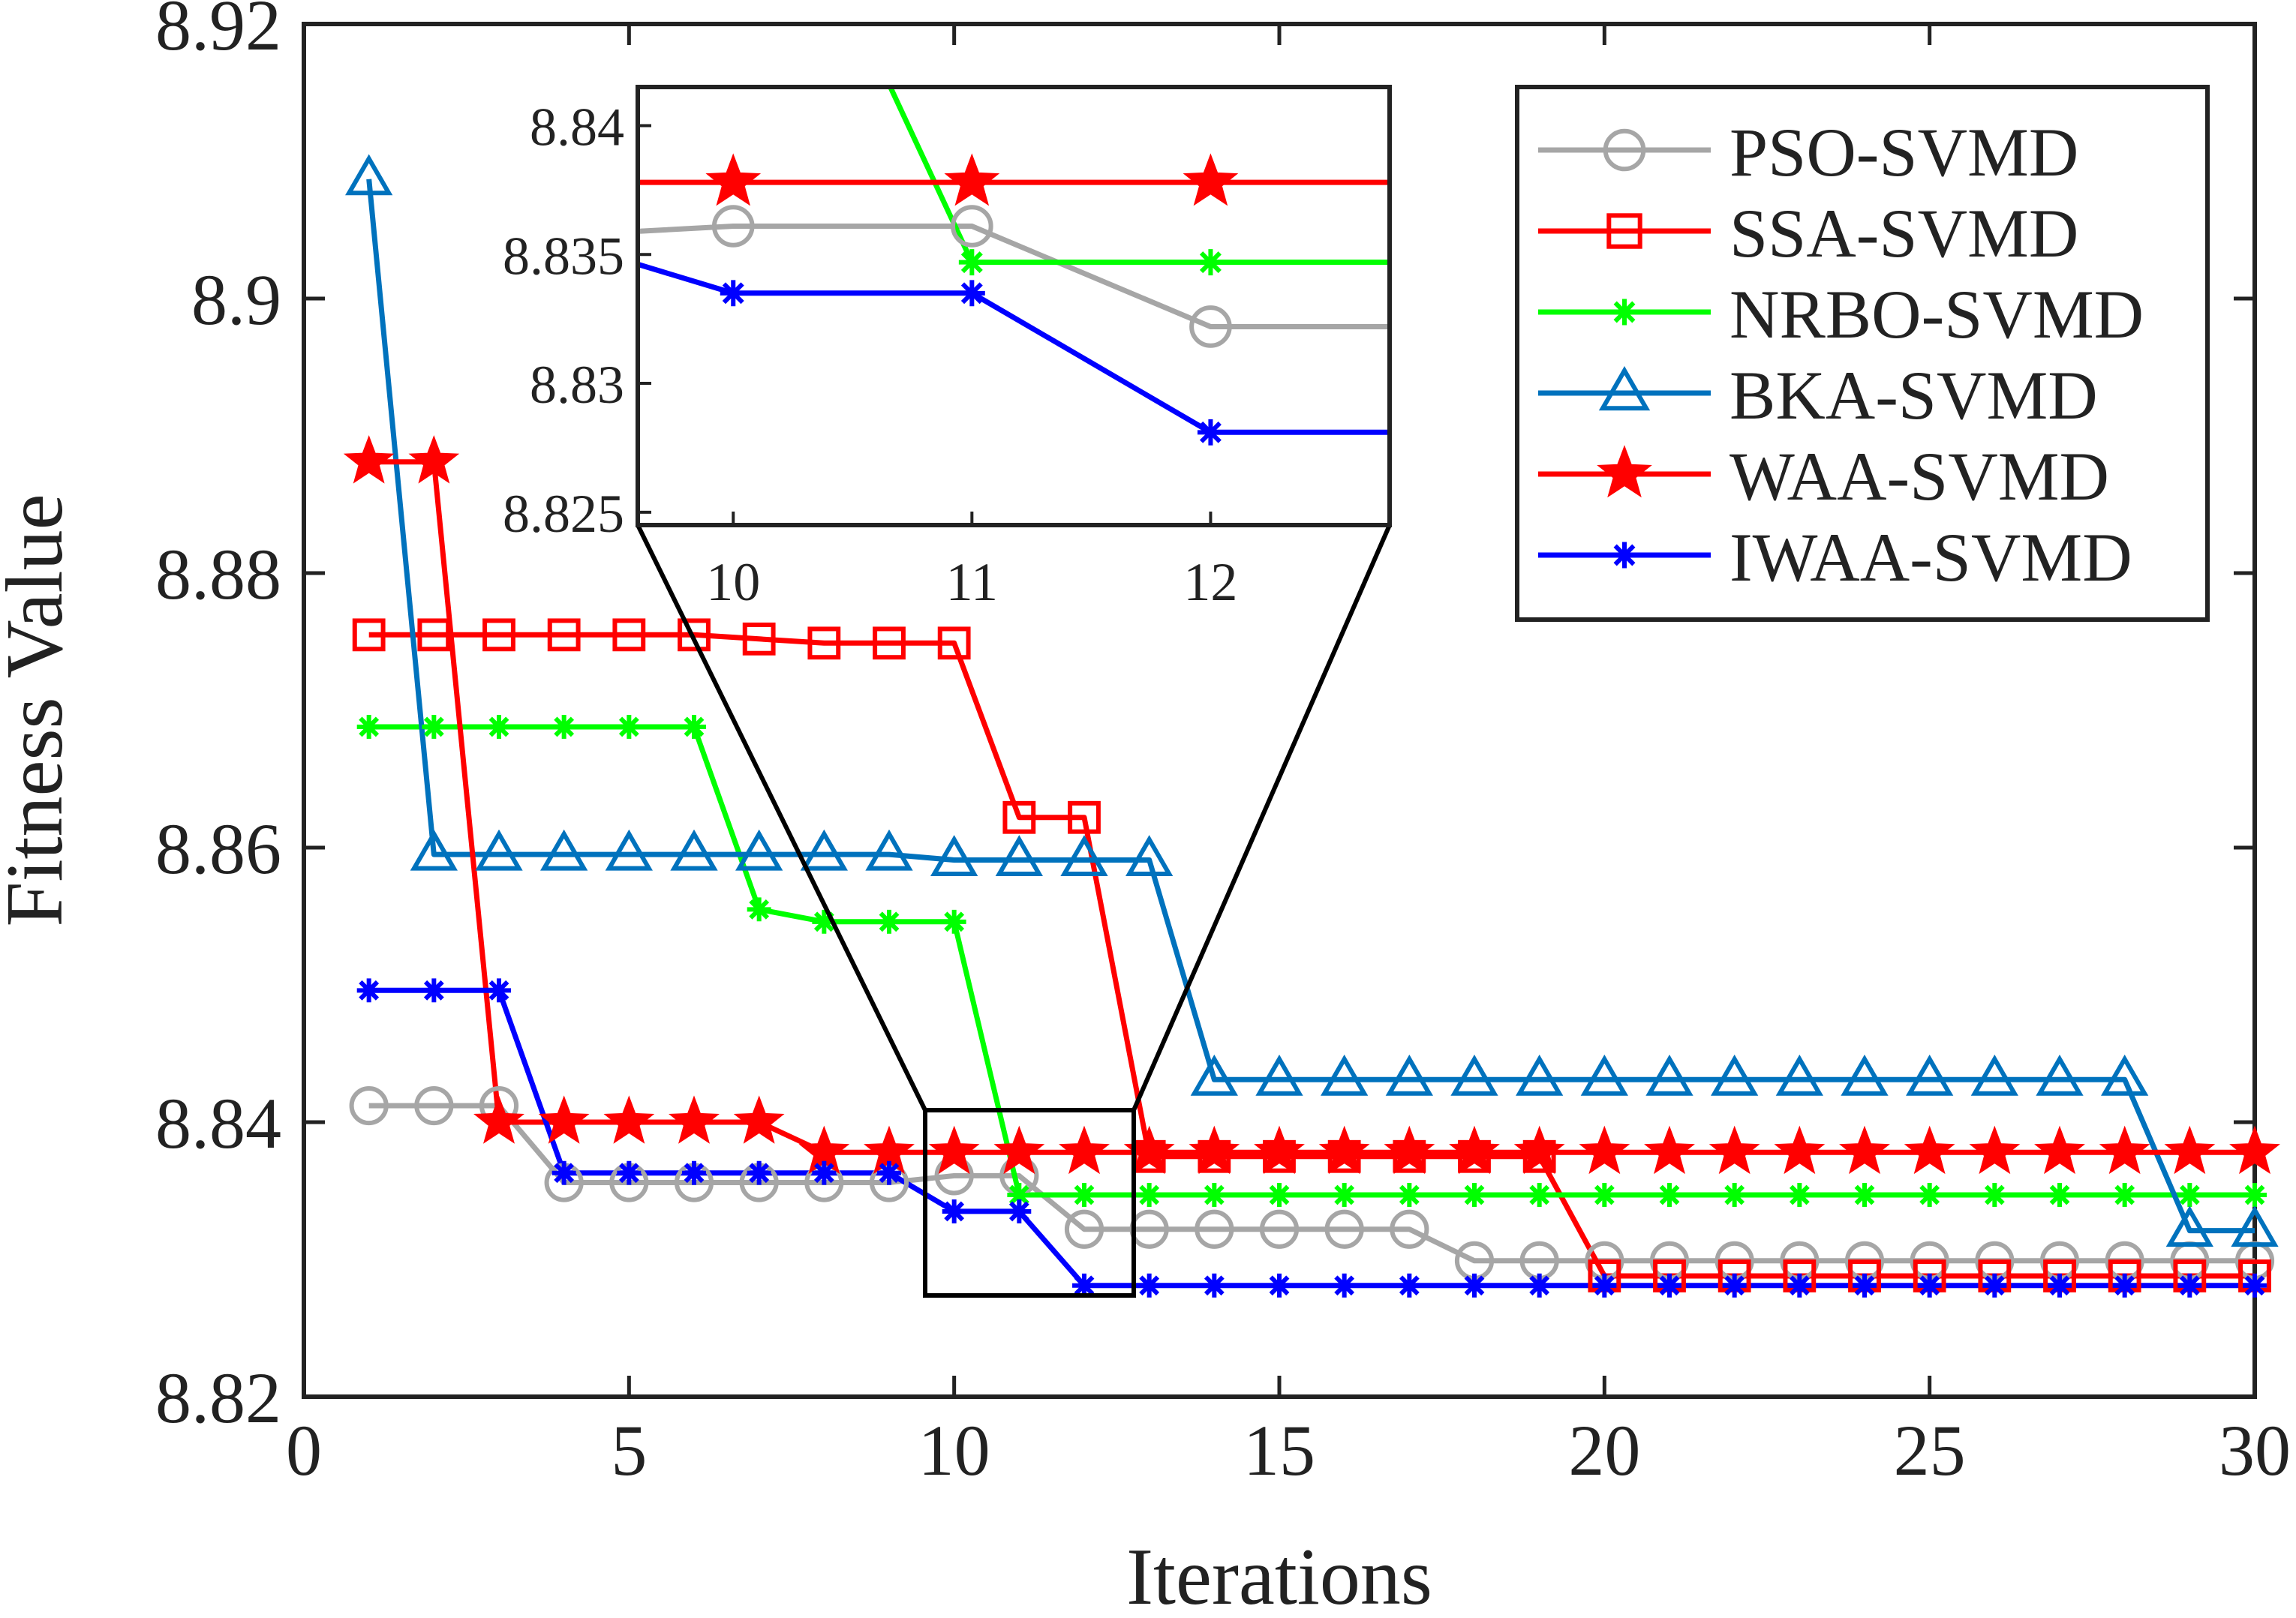 Image resolution: width=2296 pixels, height=1618 pixels. Describe the element at coordinates (1625, 150) in the screenshot. I see `legend-marker-pso-svmd` at that location.